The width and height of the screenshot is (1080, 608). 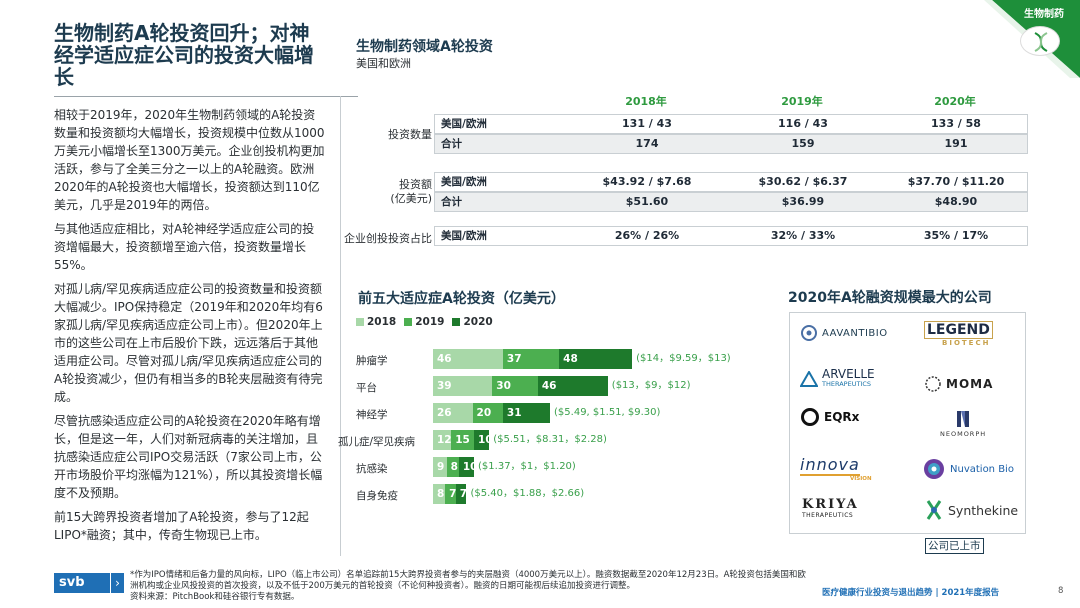 I want to click on page-number: 8, so click(x=1061, y=591).